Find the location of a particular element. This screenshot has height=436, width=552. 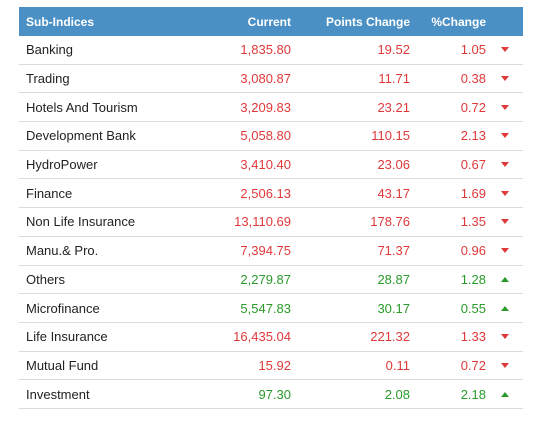

current-value: 16,435.04 is located at coordinates (262, 337).